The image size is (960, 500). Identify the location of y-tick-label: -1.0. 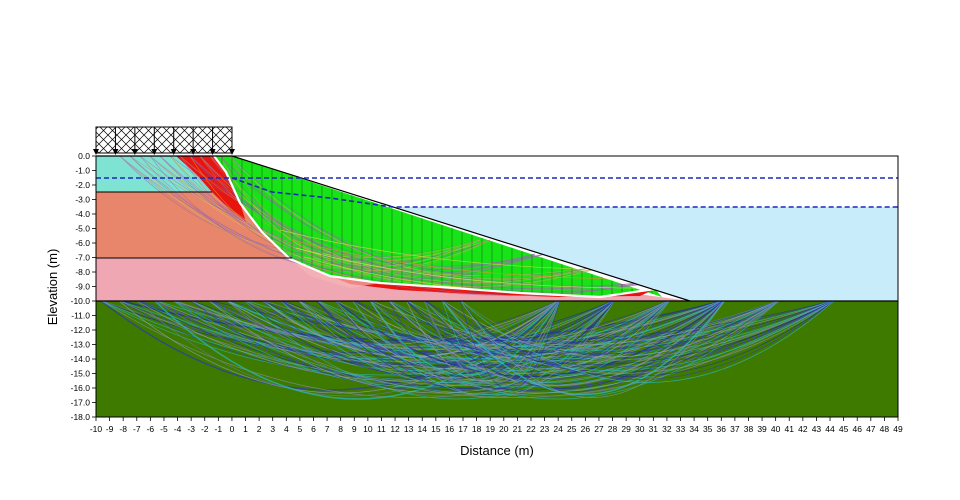
(82, 171).